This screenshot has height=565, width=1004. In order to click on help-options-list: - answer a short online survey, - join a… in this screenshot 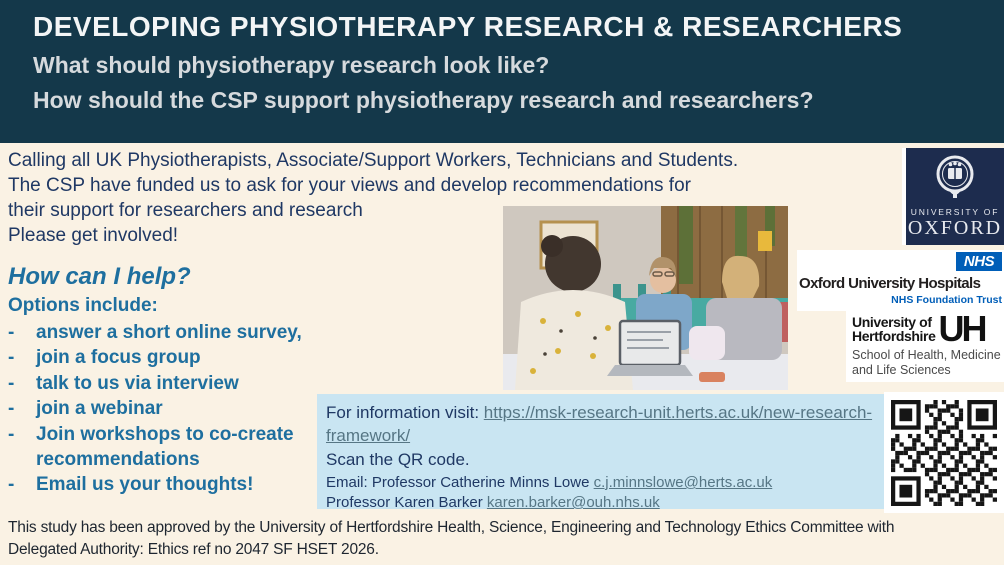, I will do `click(163, 409)`.